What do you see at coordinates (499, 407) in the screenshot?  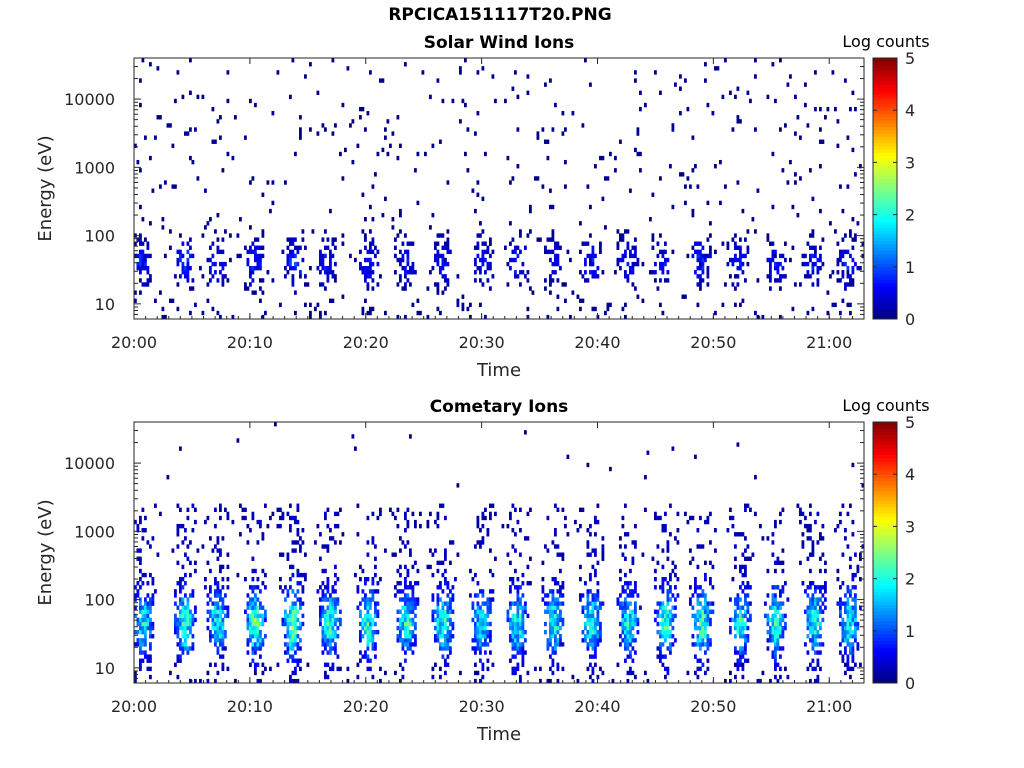 I see `panel-title: Cometary Ions` at bounding box center [499, 407].